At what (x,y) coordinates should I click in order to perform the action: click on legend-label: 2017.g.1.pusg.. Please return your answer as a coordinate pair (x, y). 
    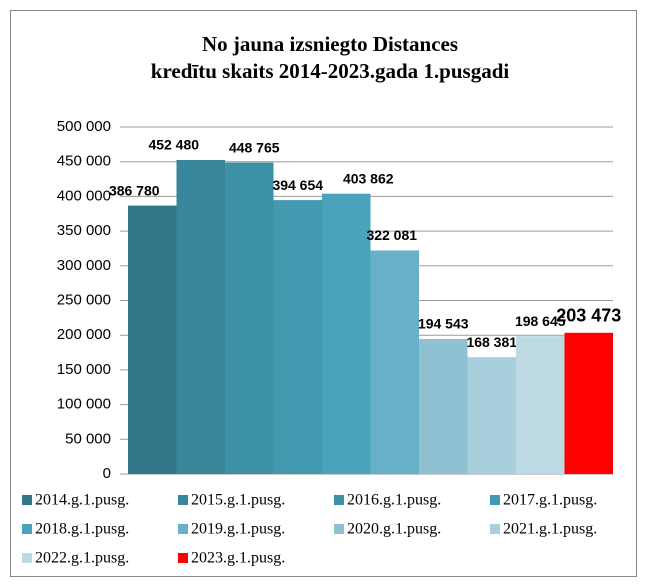
    Looking at the image, I should click on (550, 500).